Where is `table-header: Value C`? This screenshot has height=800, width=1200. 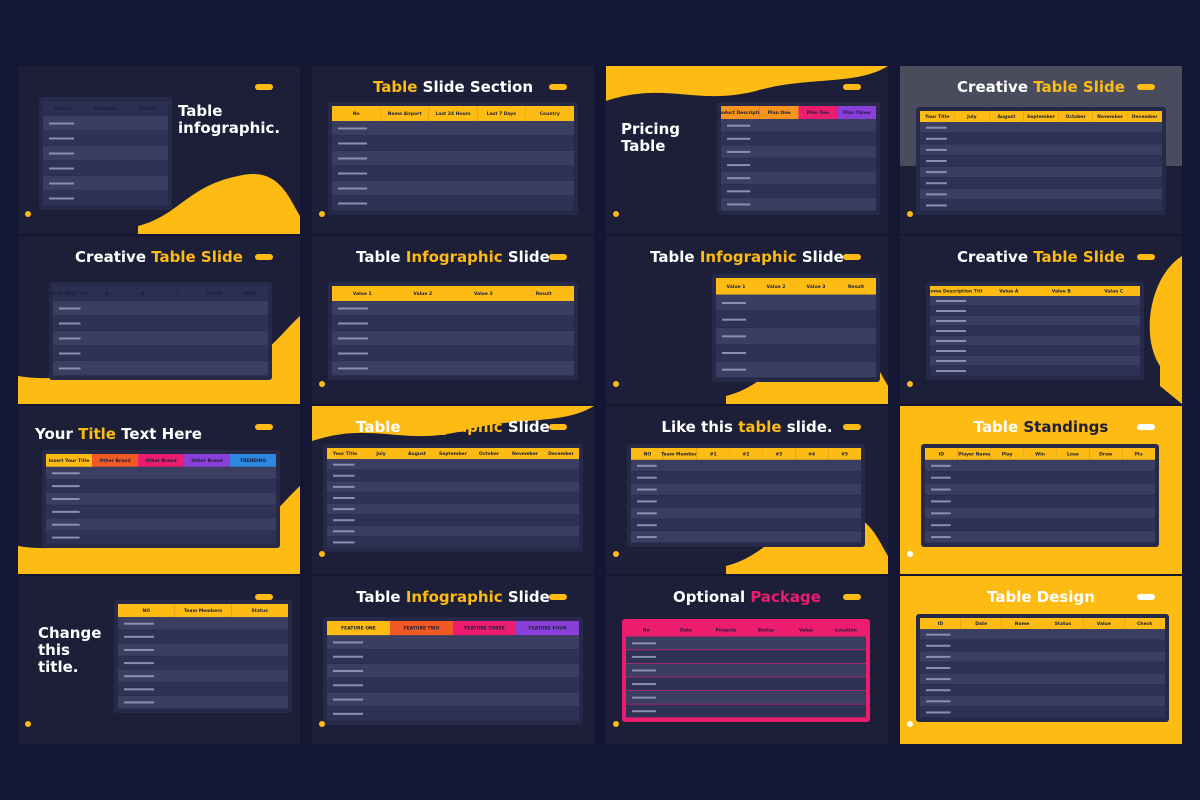
table-header: Value C is located at coordinates (1114, 292).